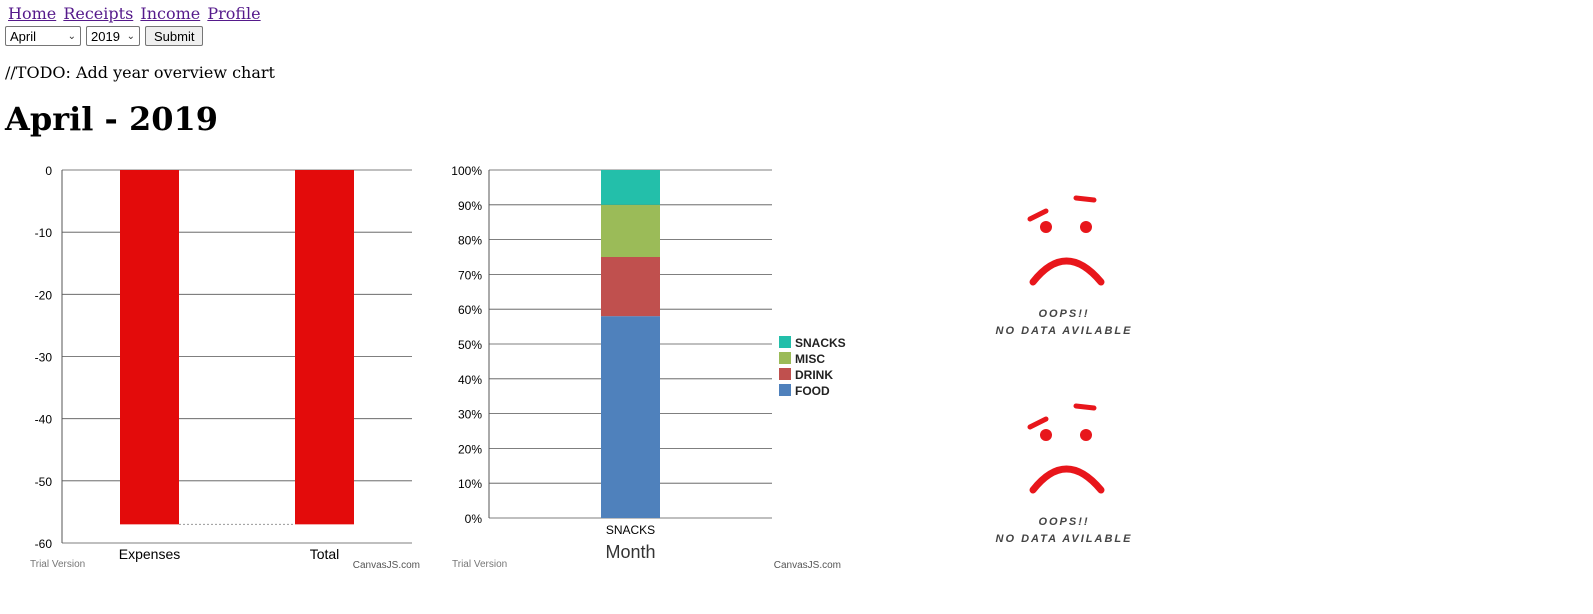 Image resolution: width=1593 pixels, height=614 pixels. What do you see at coordinates (810, 359) in the screenshot?
I see `legend-label: MISC` at bounding box center [810, 359].